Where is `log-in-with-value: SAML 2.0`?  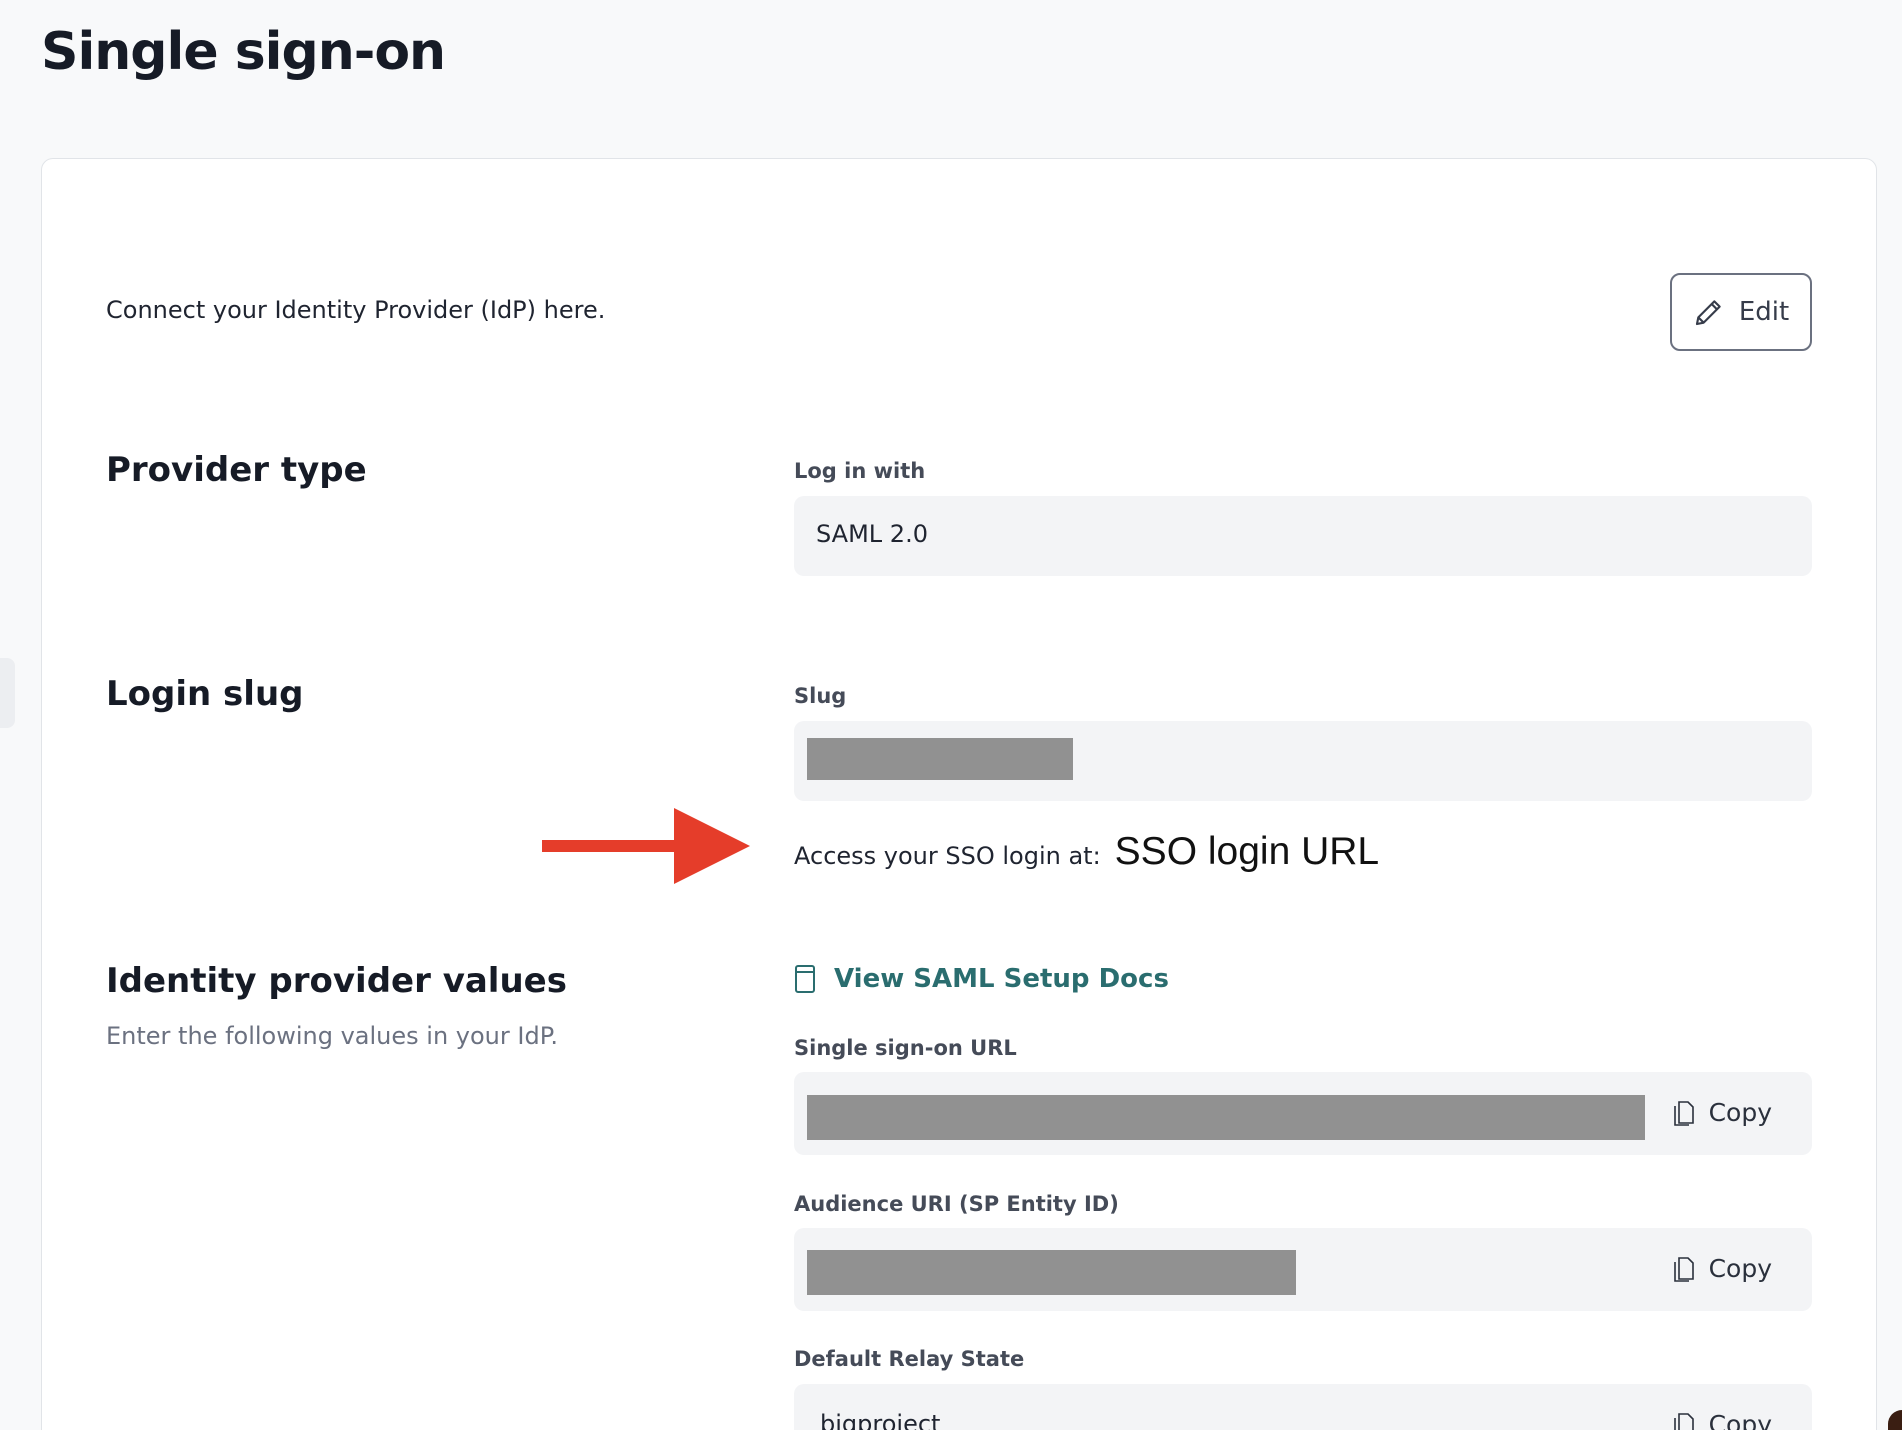
log-in-with-value: SAML 2.0 is located at coordinates (872, 534).